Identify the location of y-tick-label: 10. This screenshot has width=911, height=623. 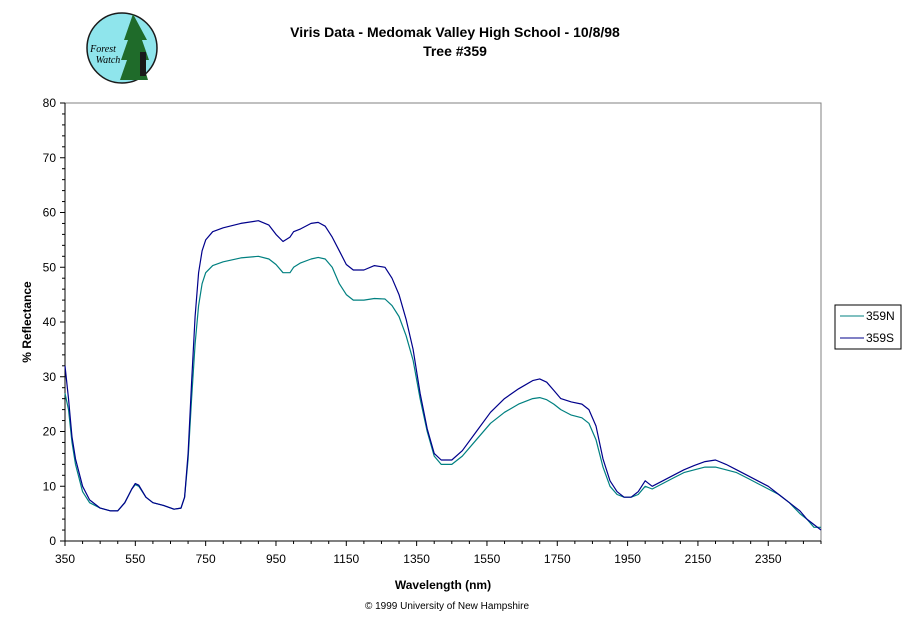
(50, 486).